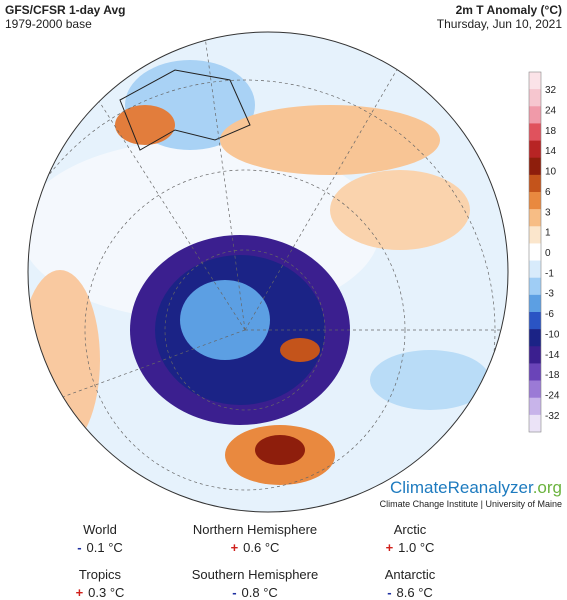  What do you see at coordinates (65, 10) in the screenshot?
I see `title: GFS/CFSR 1-day Avg` at bounding box center [65, 10].